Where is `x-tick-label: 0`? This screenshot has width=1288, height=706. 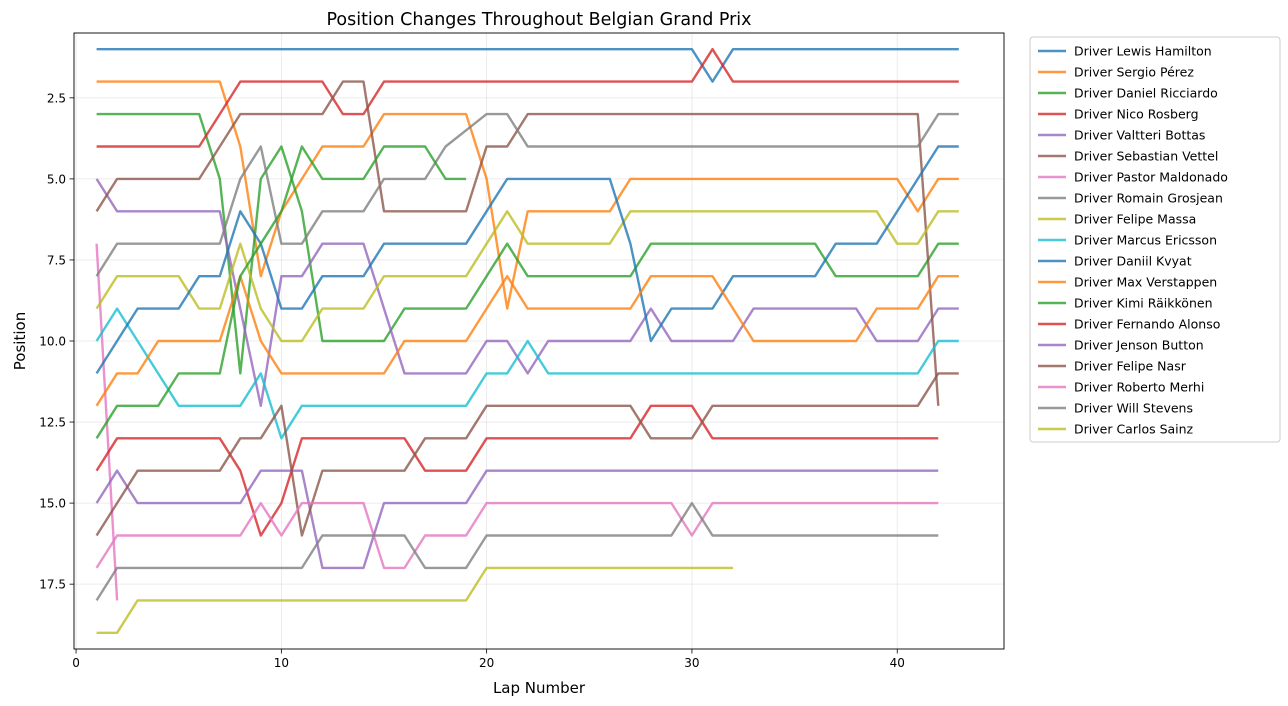
x-tick-label: 0 is located at coordinates (76, 663).